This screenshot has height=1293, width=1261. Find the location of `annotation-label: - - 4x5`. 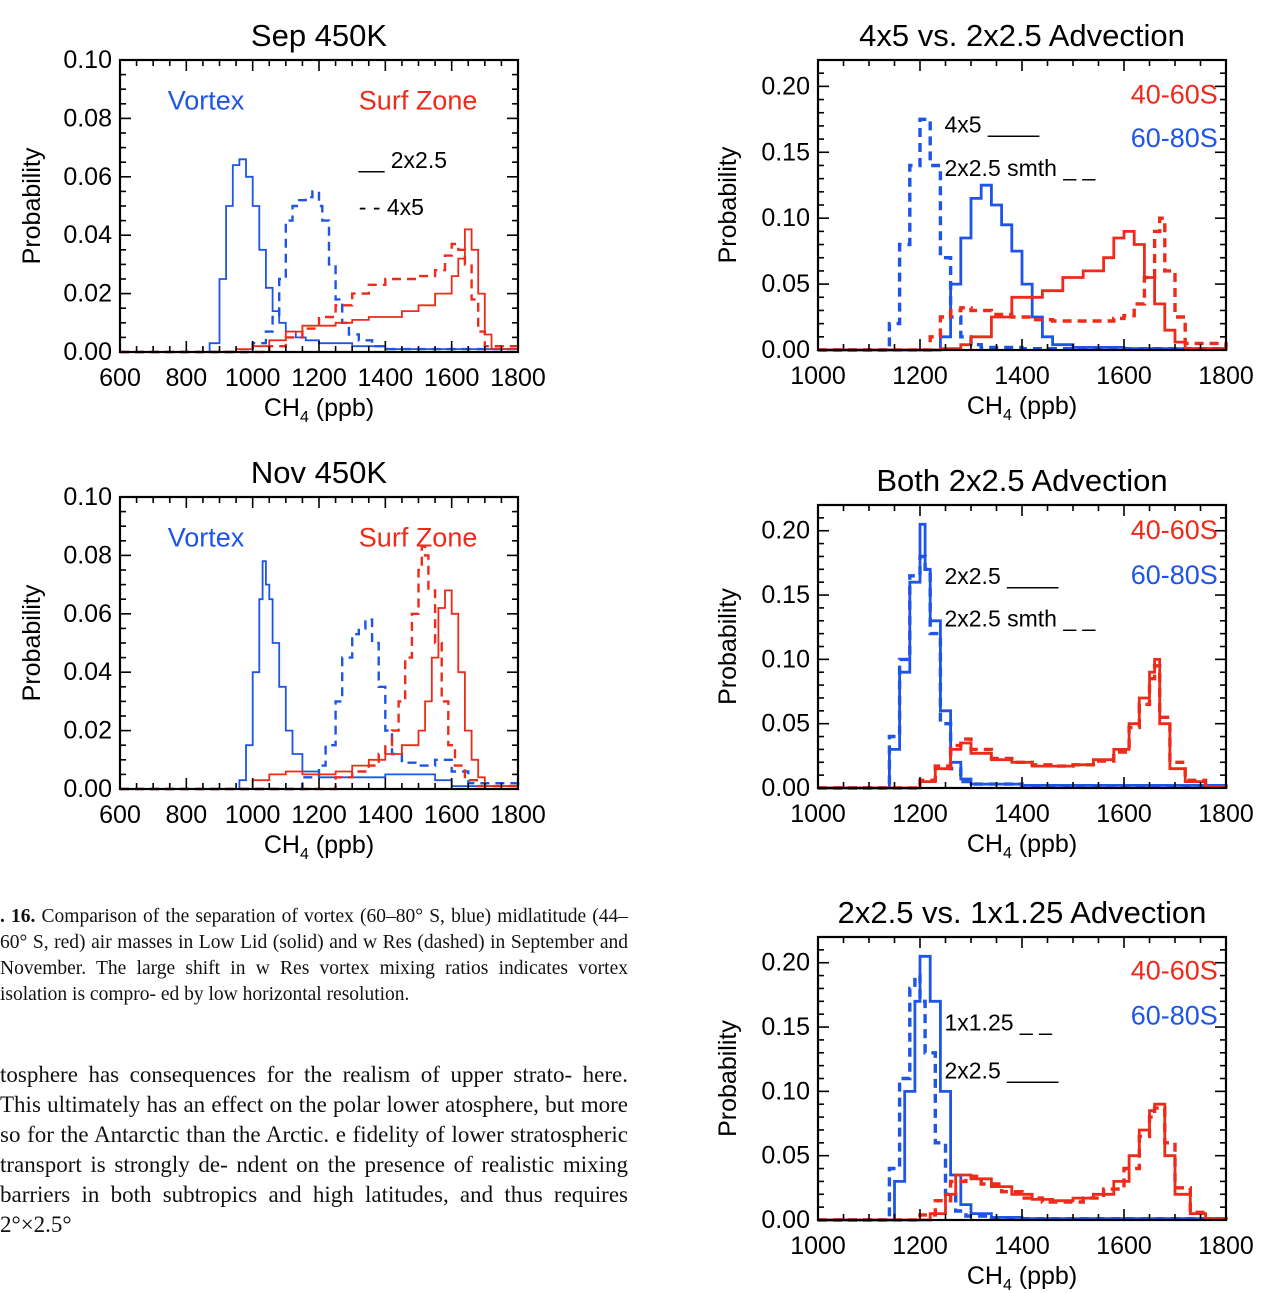

annotation-label: - - 4x5 is located at coordinates (391, 207).